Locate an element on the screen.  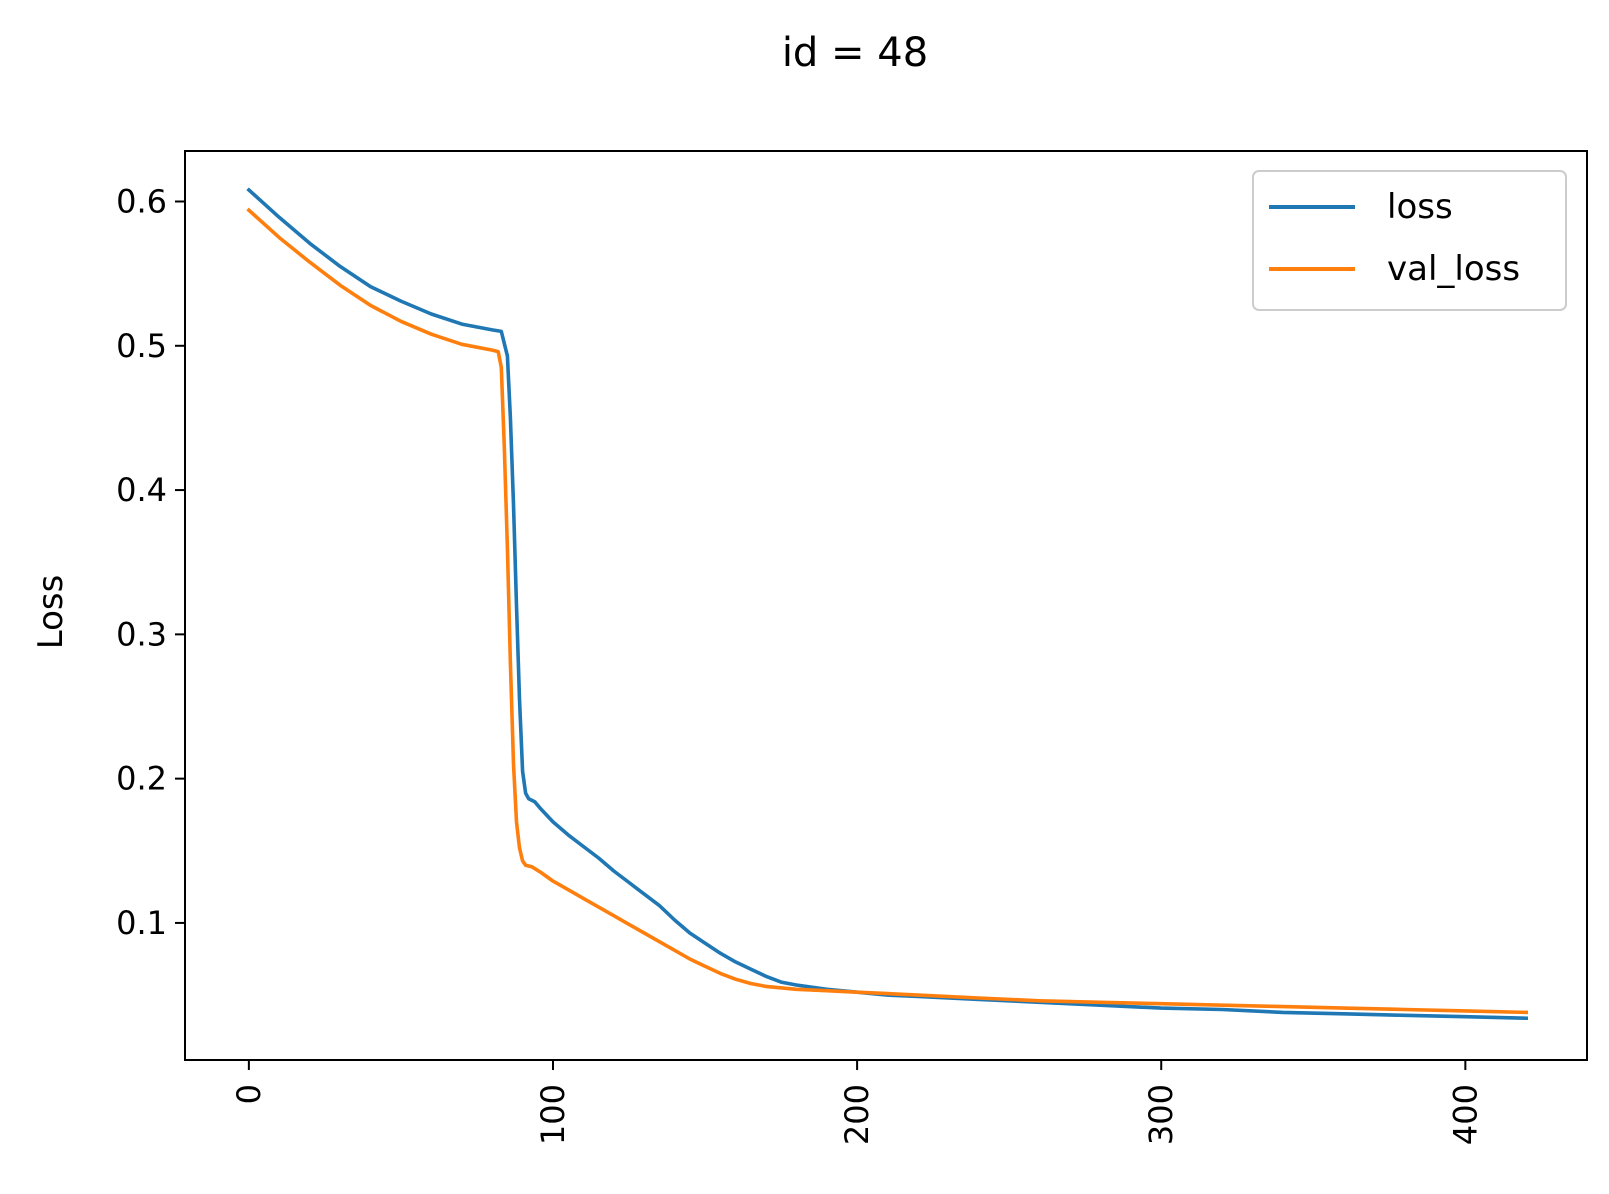
legend: loss val_loss is located at coordinates (1409, 240).